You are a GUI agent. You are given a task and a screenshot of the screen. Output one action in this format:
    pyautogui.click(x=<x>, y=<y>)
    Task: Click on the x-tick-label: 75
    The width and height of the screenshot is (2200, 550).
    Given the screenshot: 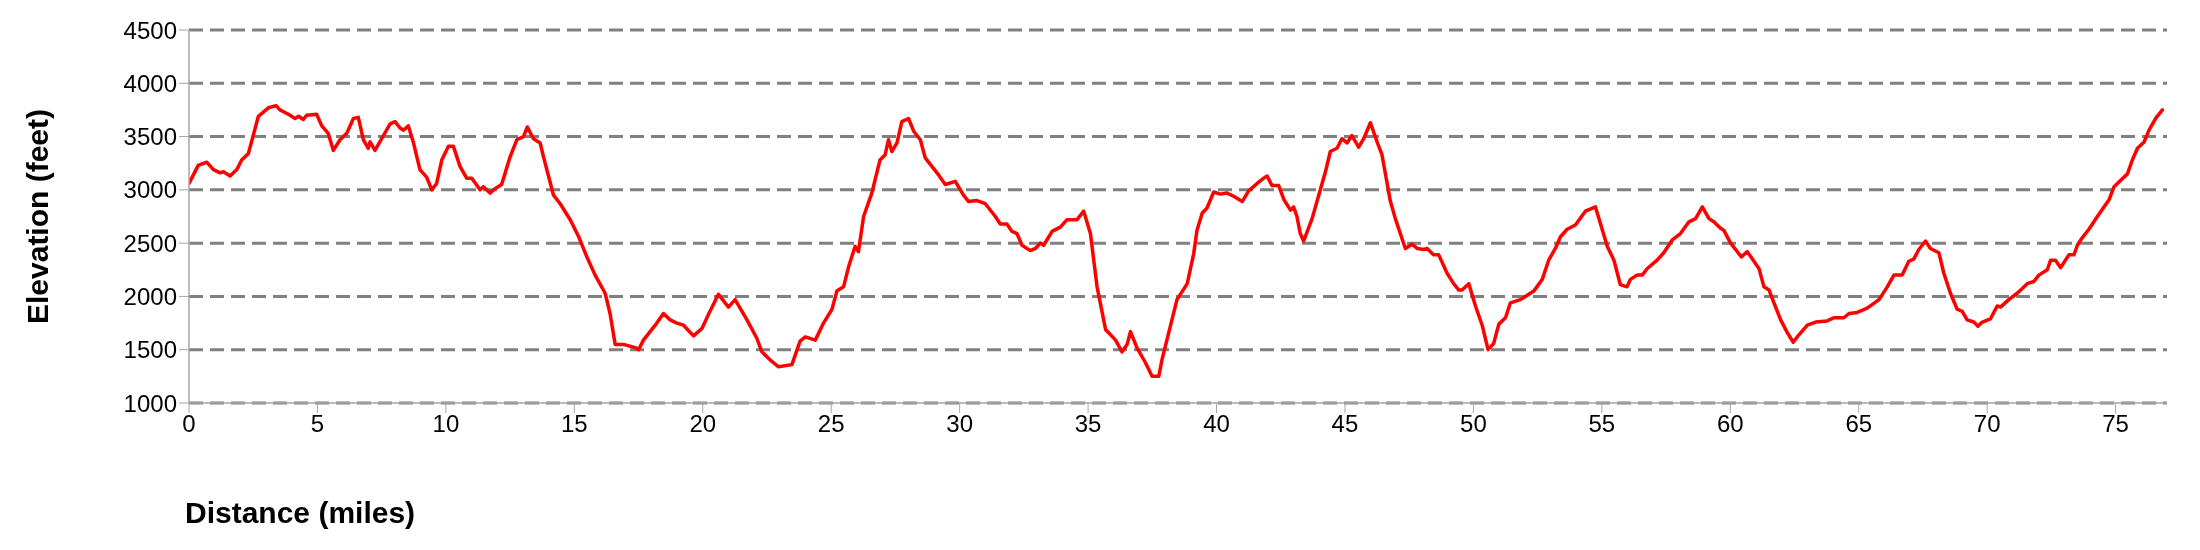 What is the action you would take?
    pyautogui.click(x=2115, y=424)
    